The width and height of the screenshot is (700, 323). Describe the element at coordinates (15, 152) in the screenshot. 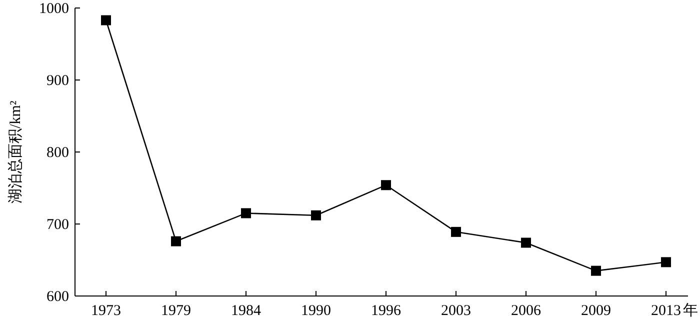

I see `y-axis-title: 湖泊总面积/km²` at that location.